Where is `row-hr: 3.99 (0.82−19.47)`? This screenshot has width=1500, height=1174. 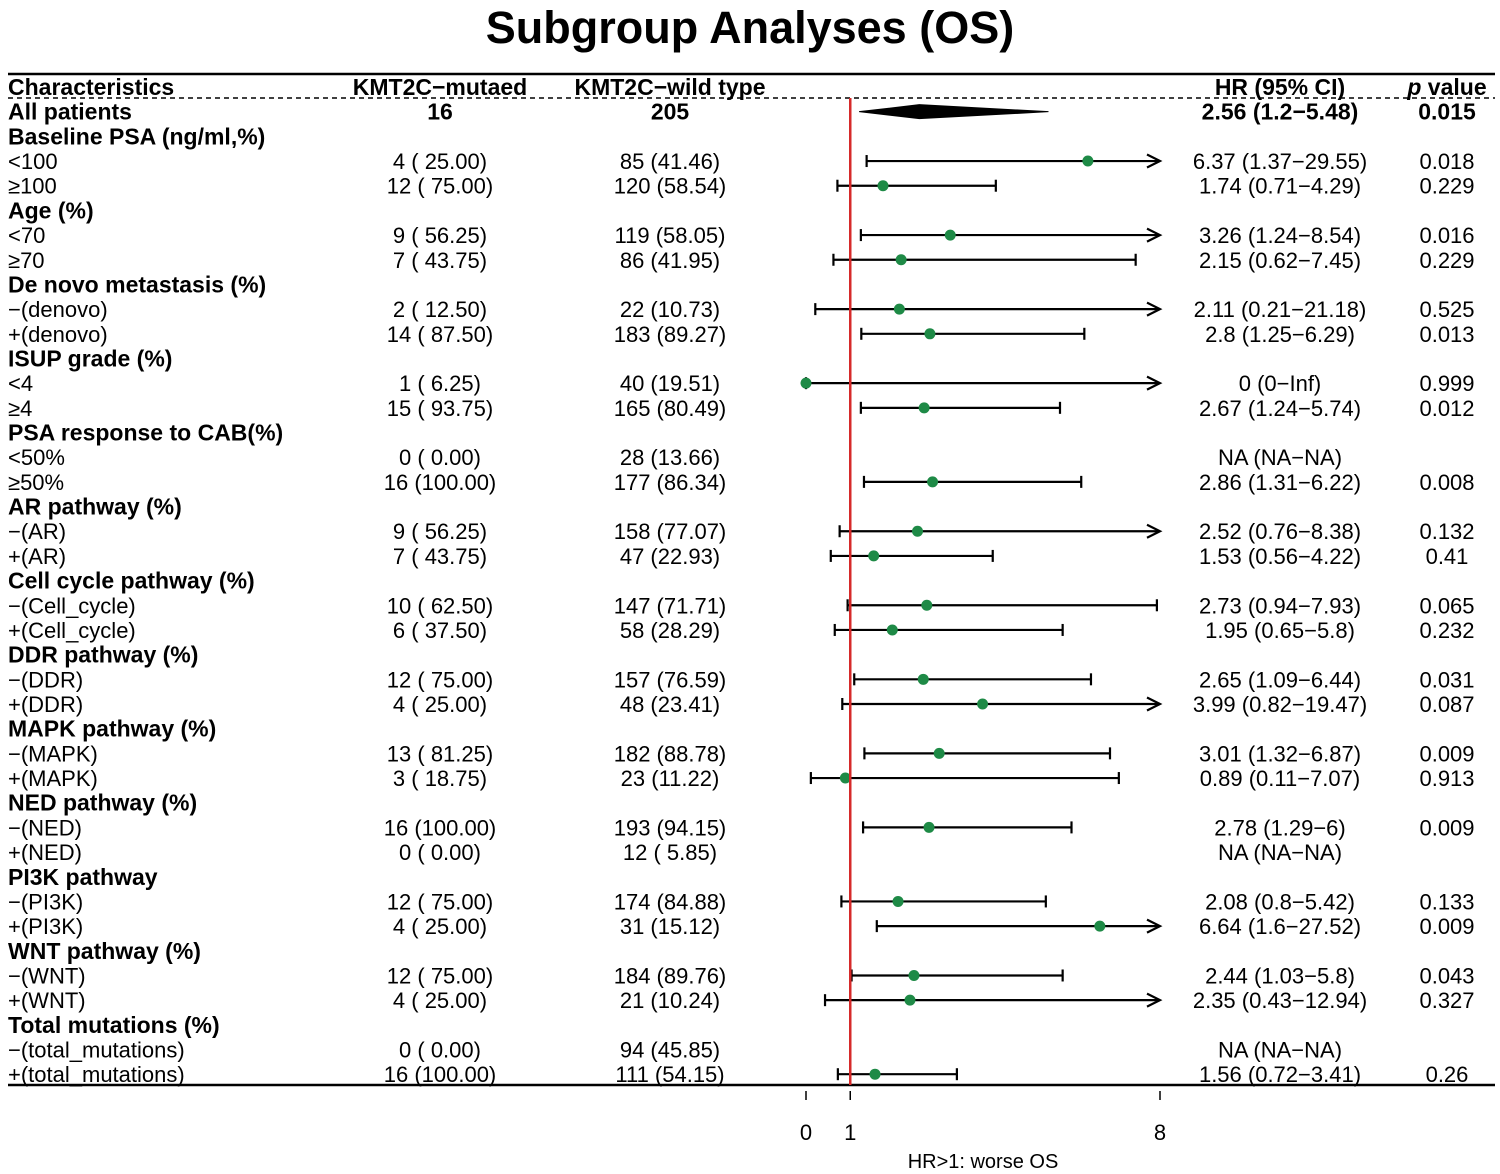 row-hr: 3.99 (0.82−19.47) is located at coordinates (1280, 704).